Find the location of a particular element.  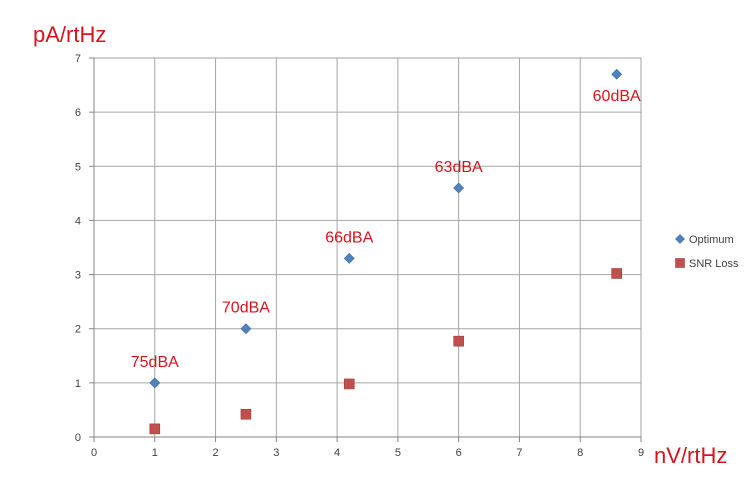

y-tick-label: 0 is located at coordinates (78, 438).